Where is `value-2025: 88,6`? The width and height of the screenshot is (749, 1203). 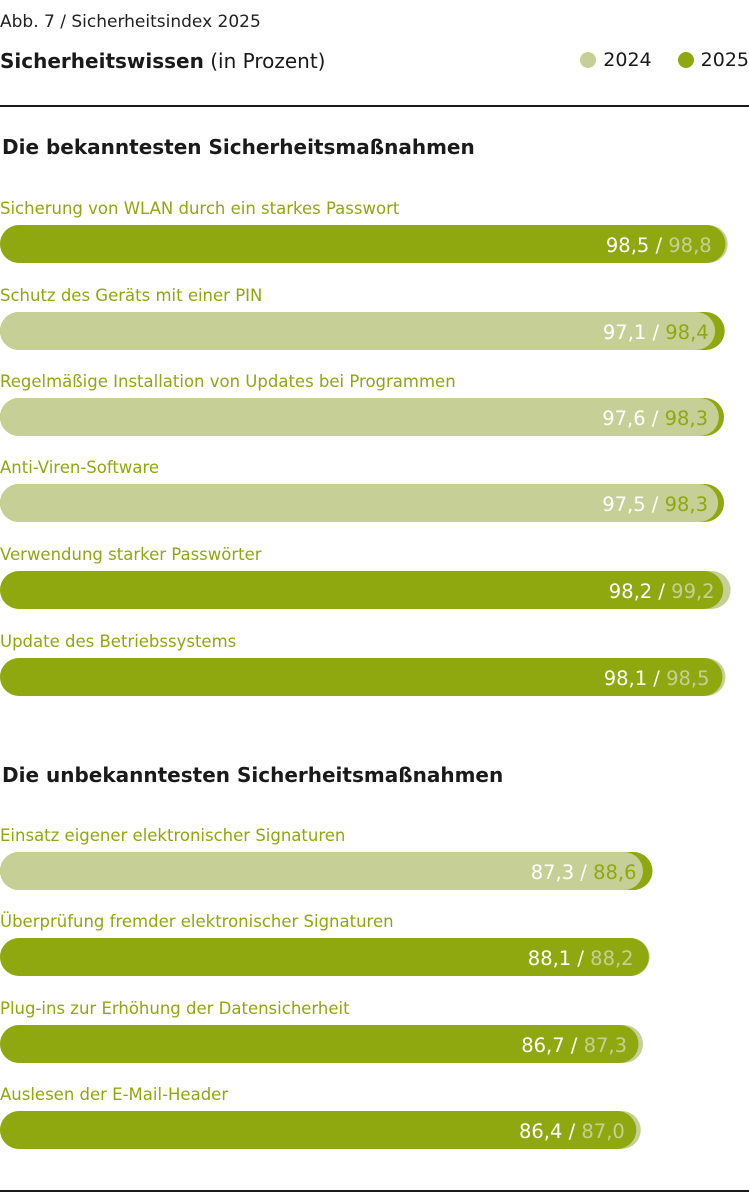
value-2025: 88,6 is located at coordinates (614, 872).